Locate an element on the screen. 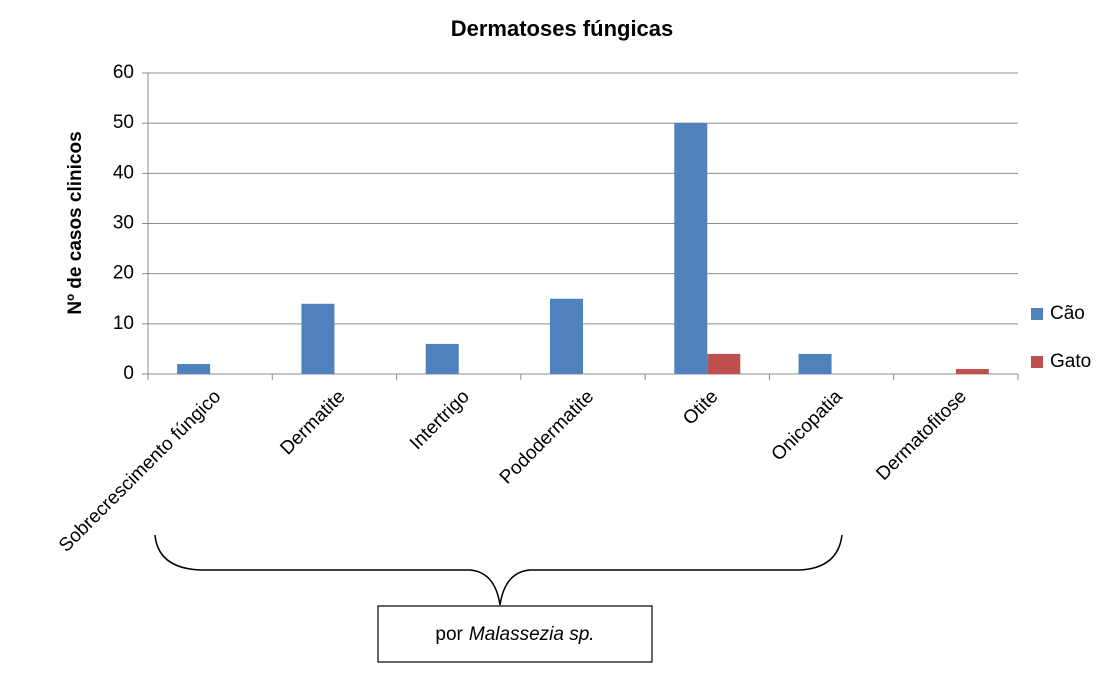 This screenshot has height=673, width=1108. legend-label: Cão is located at coordinates (1067, 313).